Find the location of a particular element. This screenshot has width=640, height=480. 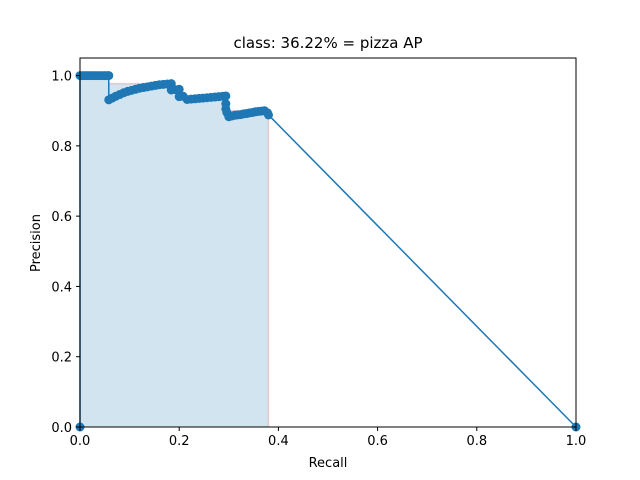

y-tick-label: 0.2 is located at coordinates (61, 358).